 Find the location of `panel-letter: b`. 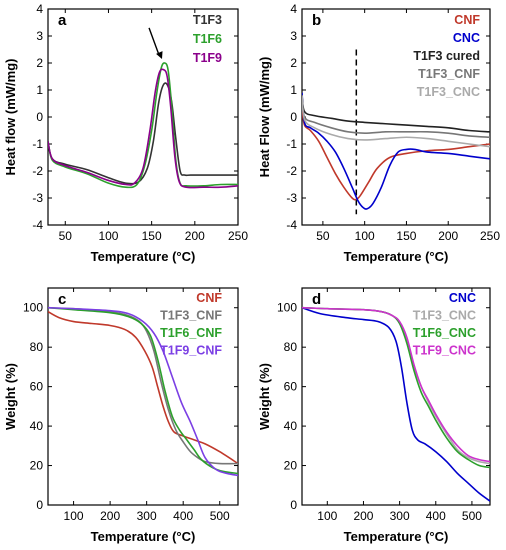

panel-letter: b is located at coordinates (316, 20).